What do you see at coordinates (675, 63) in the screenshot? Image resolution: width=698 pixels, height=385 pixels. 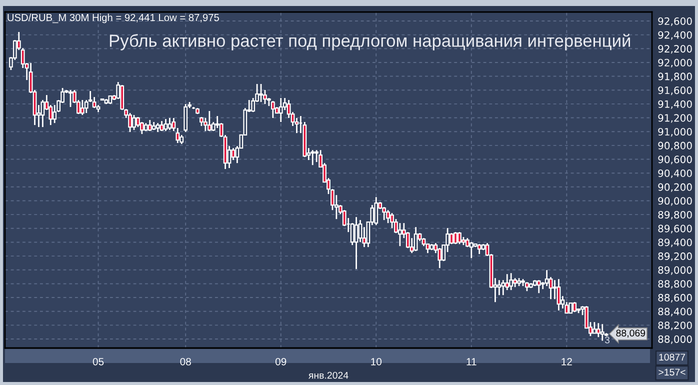 I see `y-tick-label: 92,000` at bounding box center [675, 63].